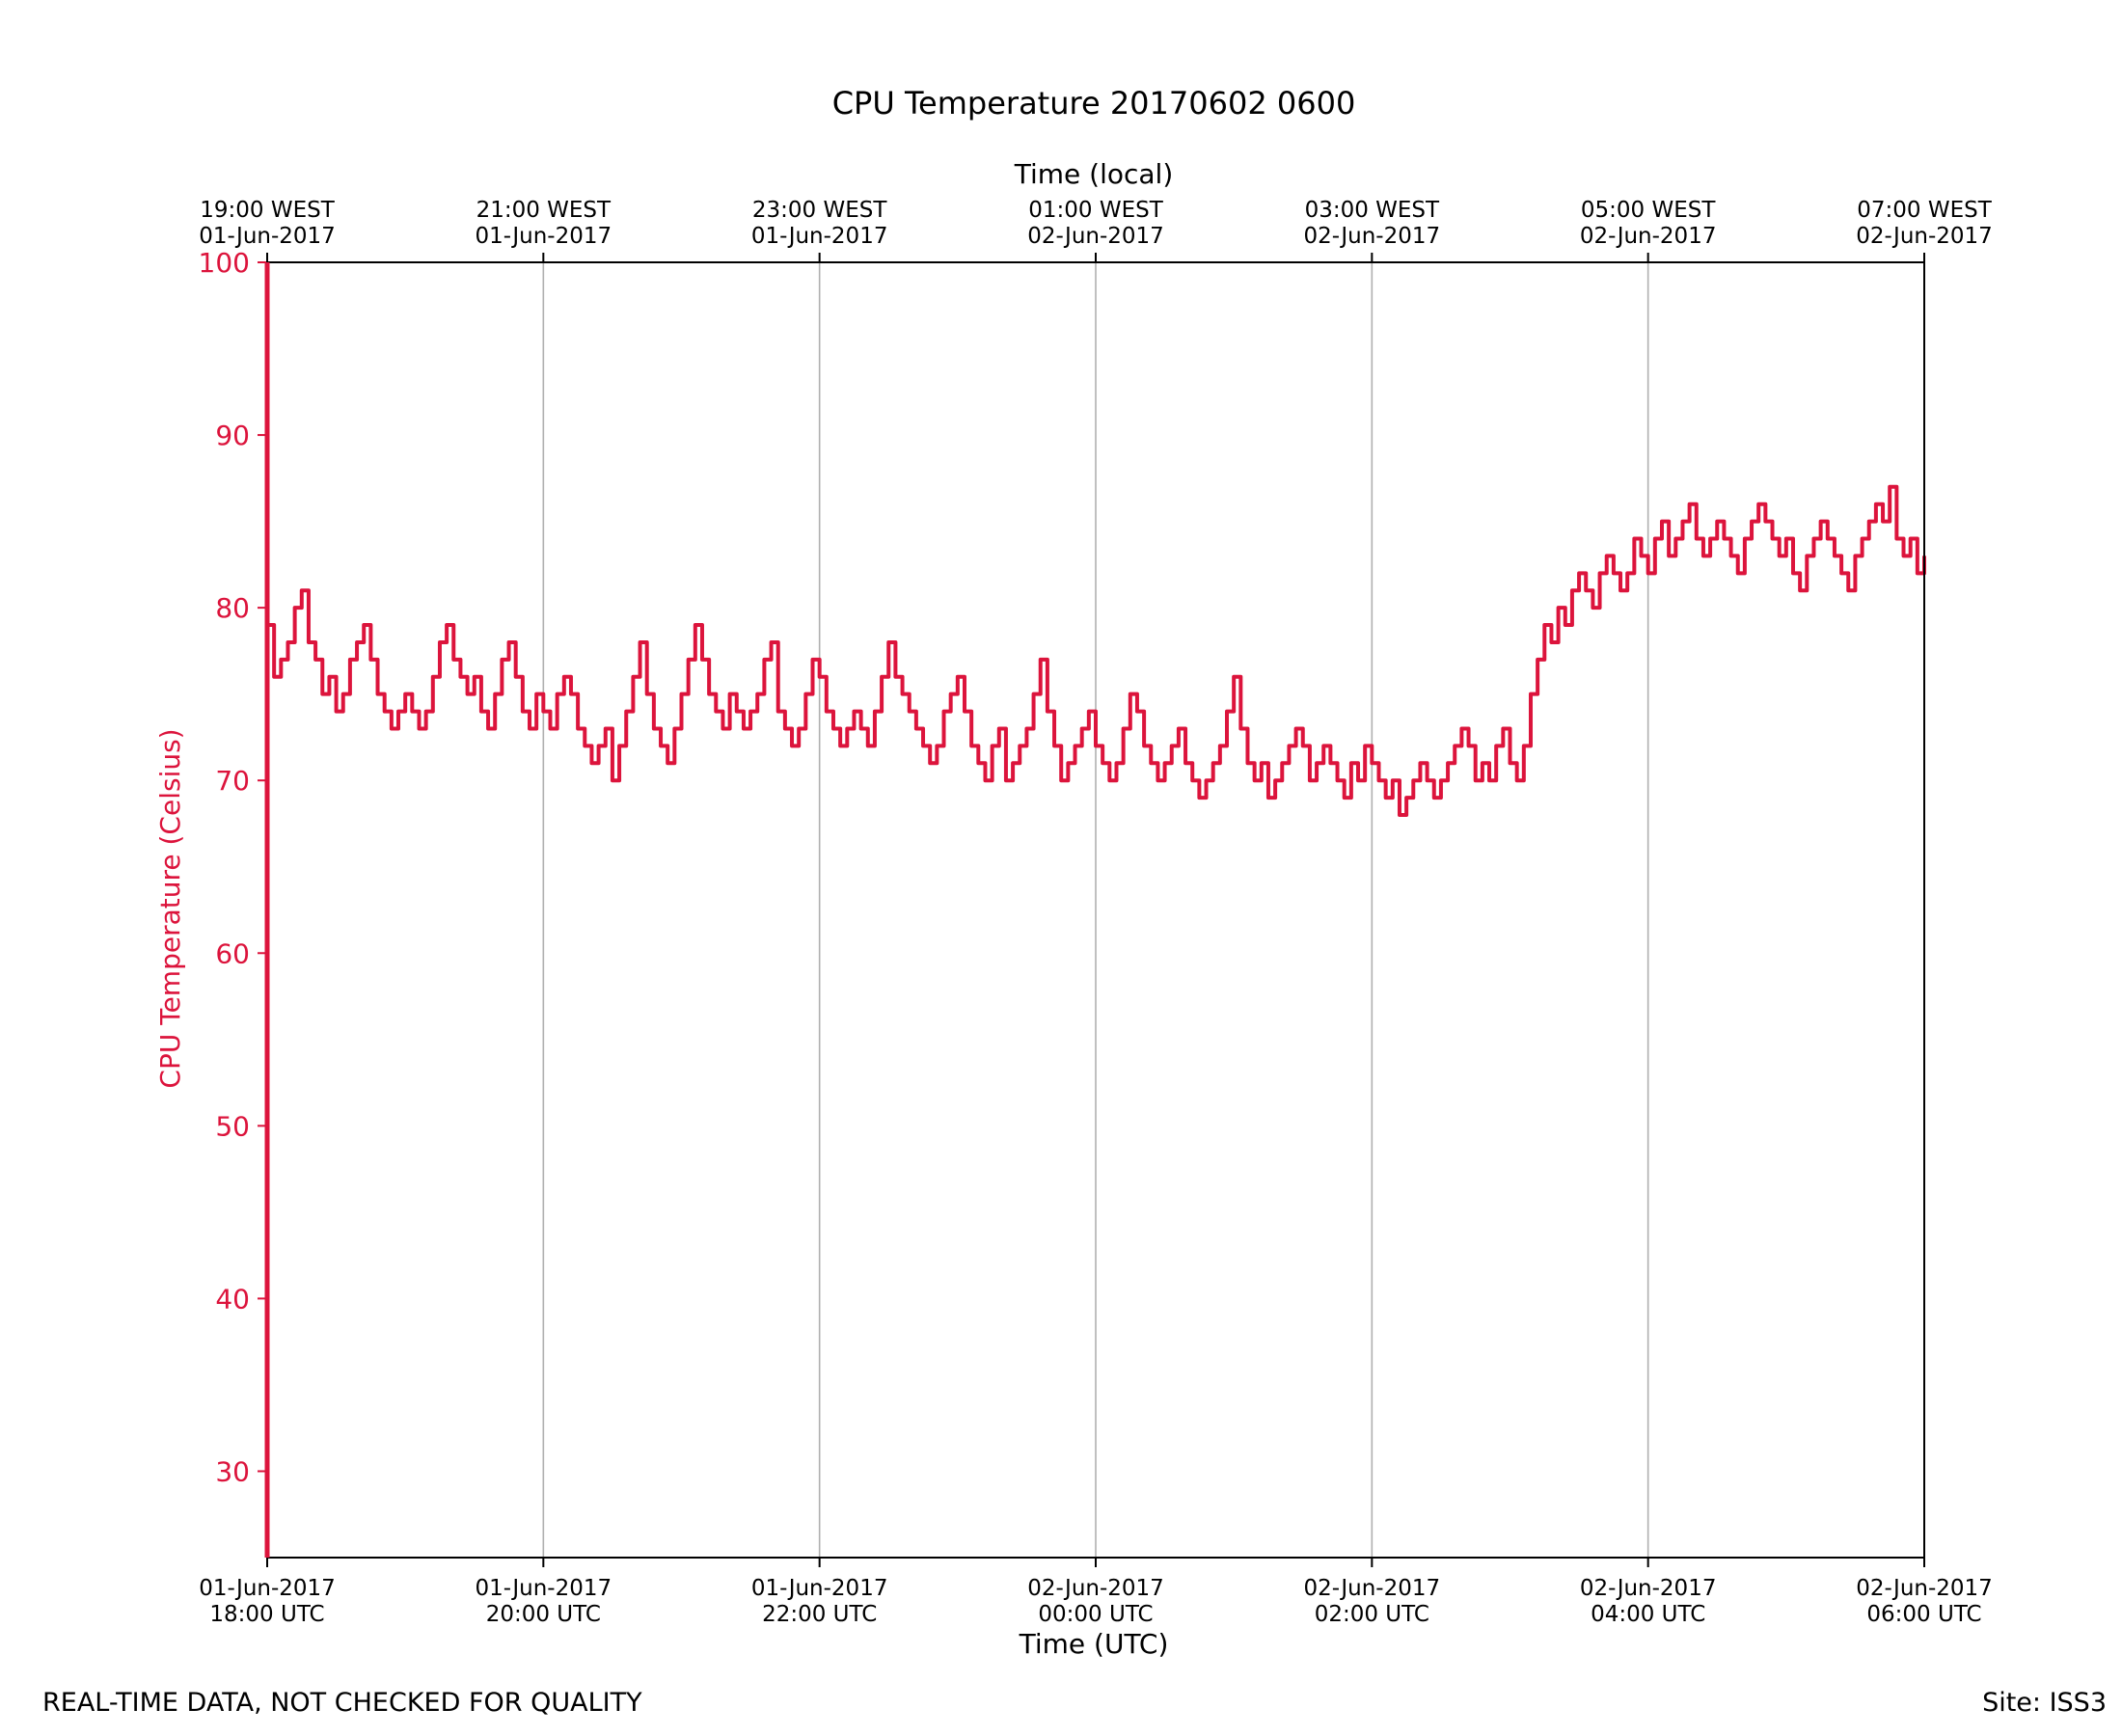 This screenshot has height=1736, width=2122. What do you see at coordinates (233, 1471) in the screenshot?
I see `y-tick-label-30: 30` at bounding box center [233, 1471].